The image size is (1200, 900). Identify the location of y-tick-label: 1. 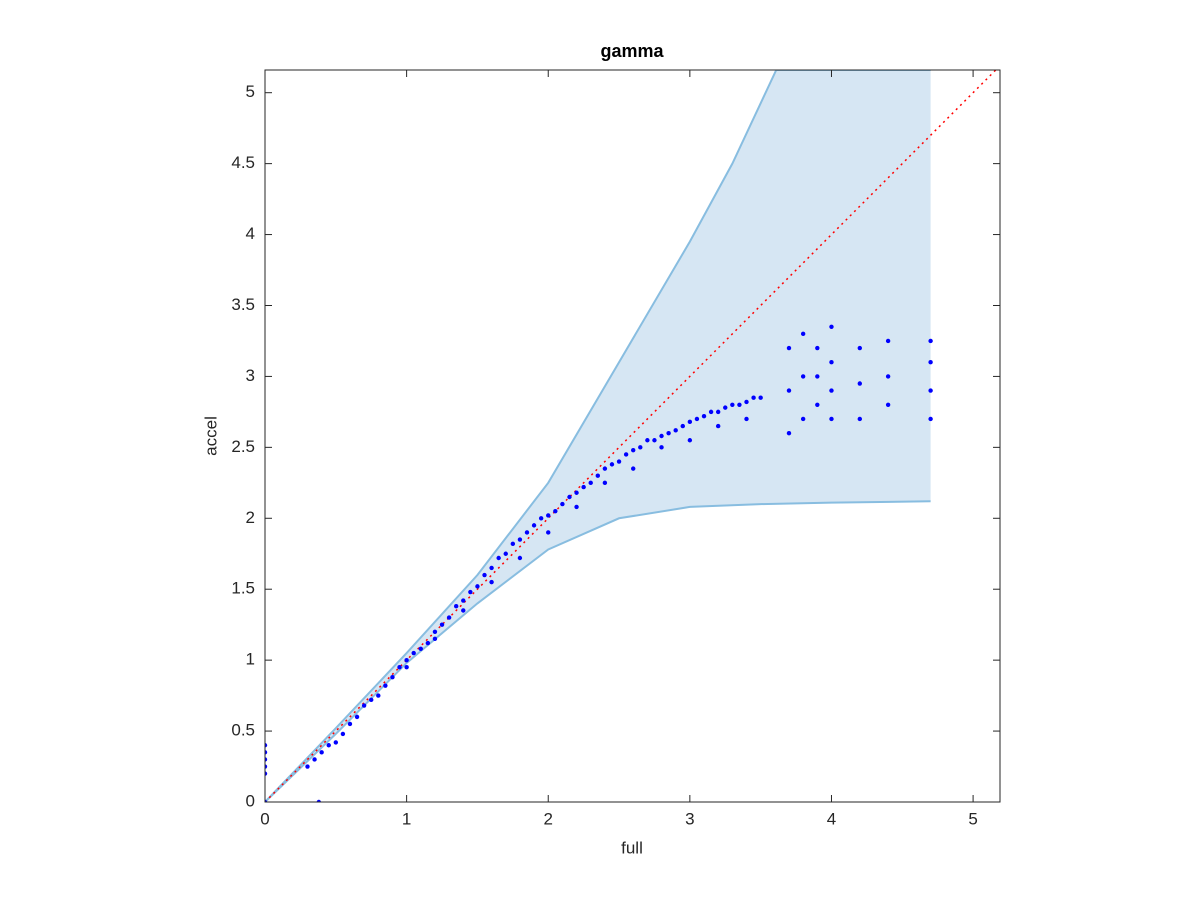
(250, 659).